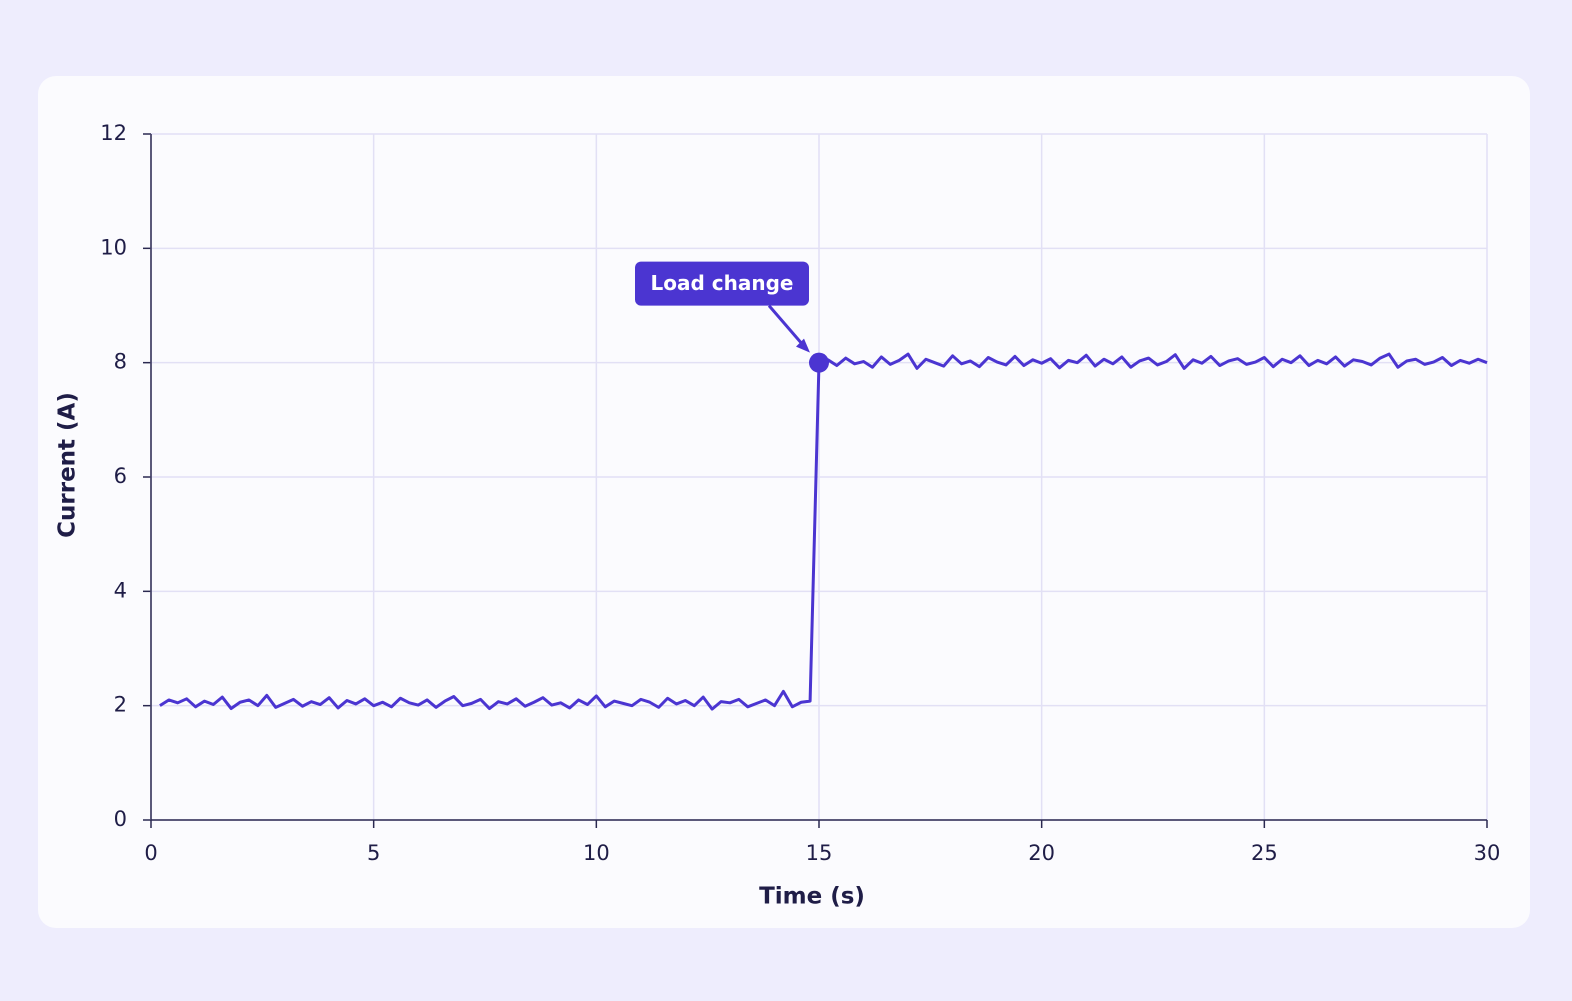 This screenshot has height=1001, width=1572. Describe the element at coordinates (120, 590) in the screenshot. I see `y-tick-label: 4` at that location.